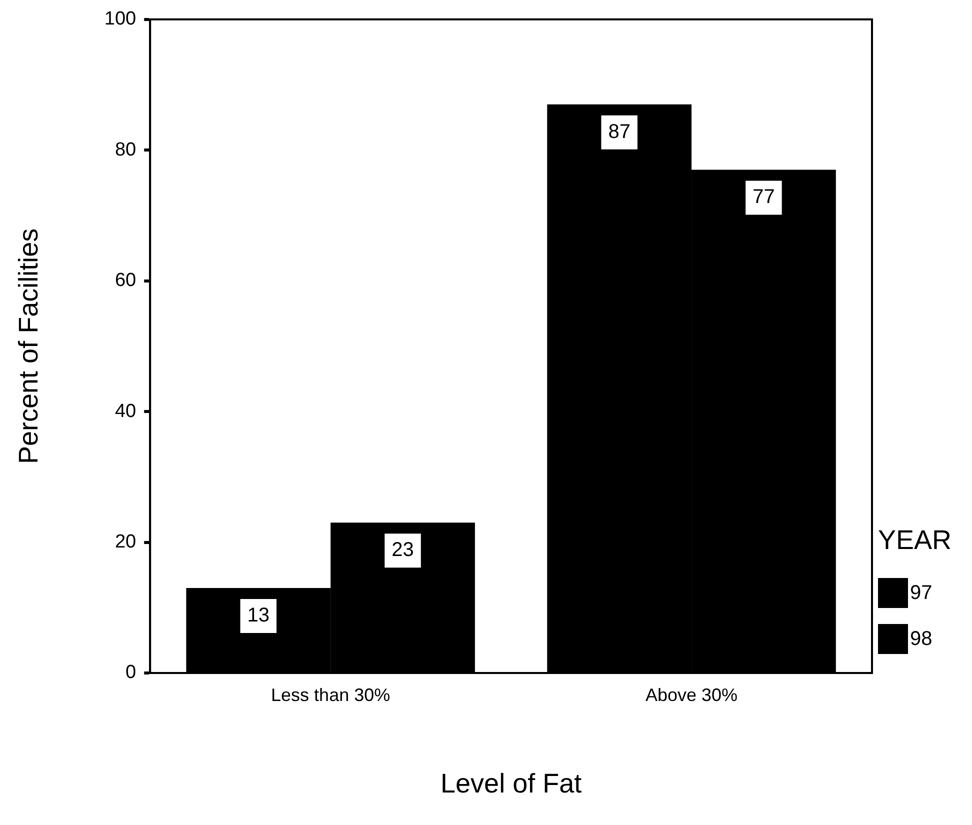 This screenshot has height=825, width=972. Describe the element at coordinates (125, 542) in the screenshot. I see `y-tick-label: 20` at that location.